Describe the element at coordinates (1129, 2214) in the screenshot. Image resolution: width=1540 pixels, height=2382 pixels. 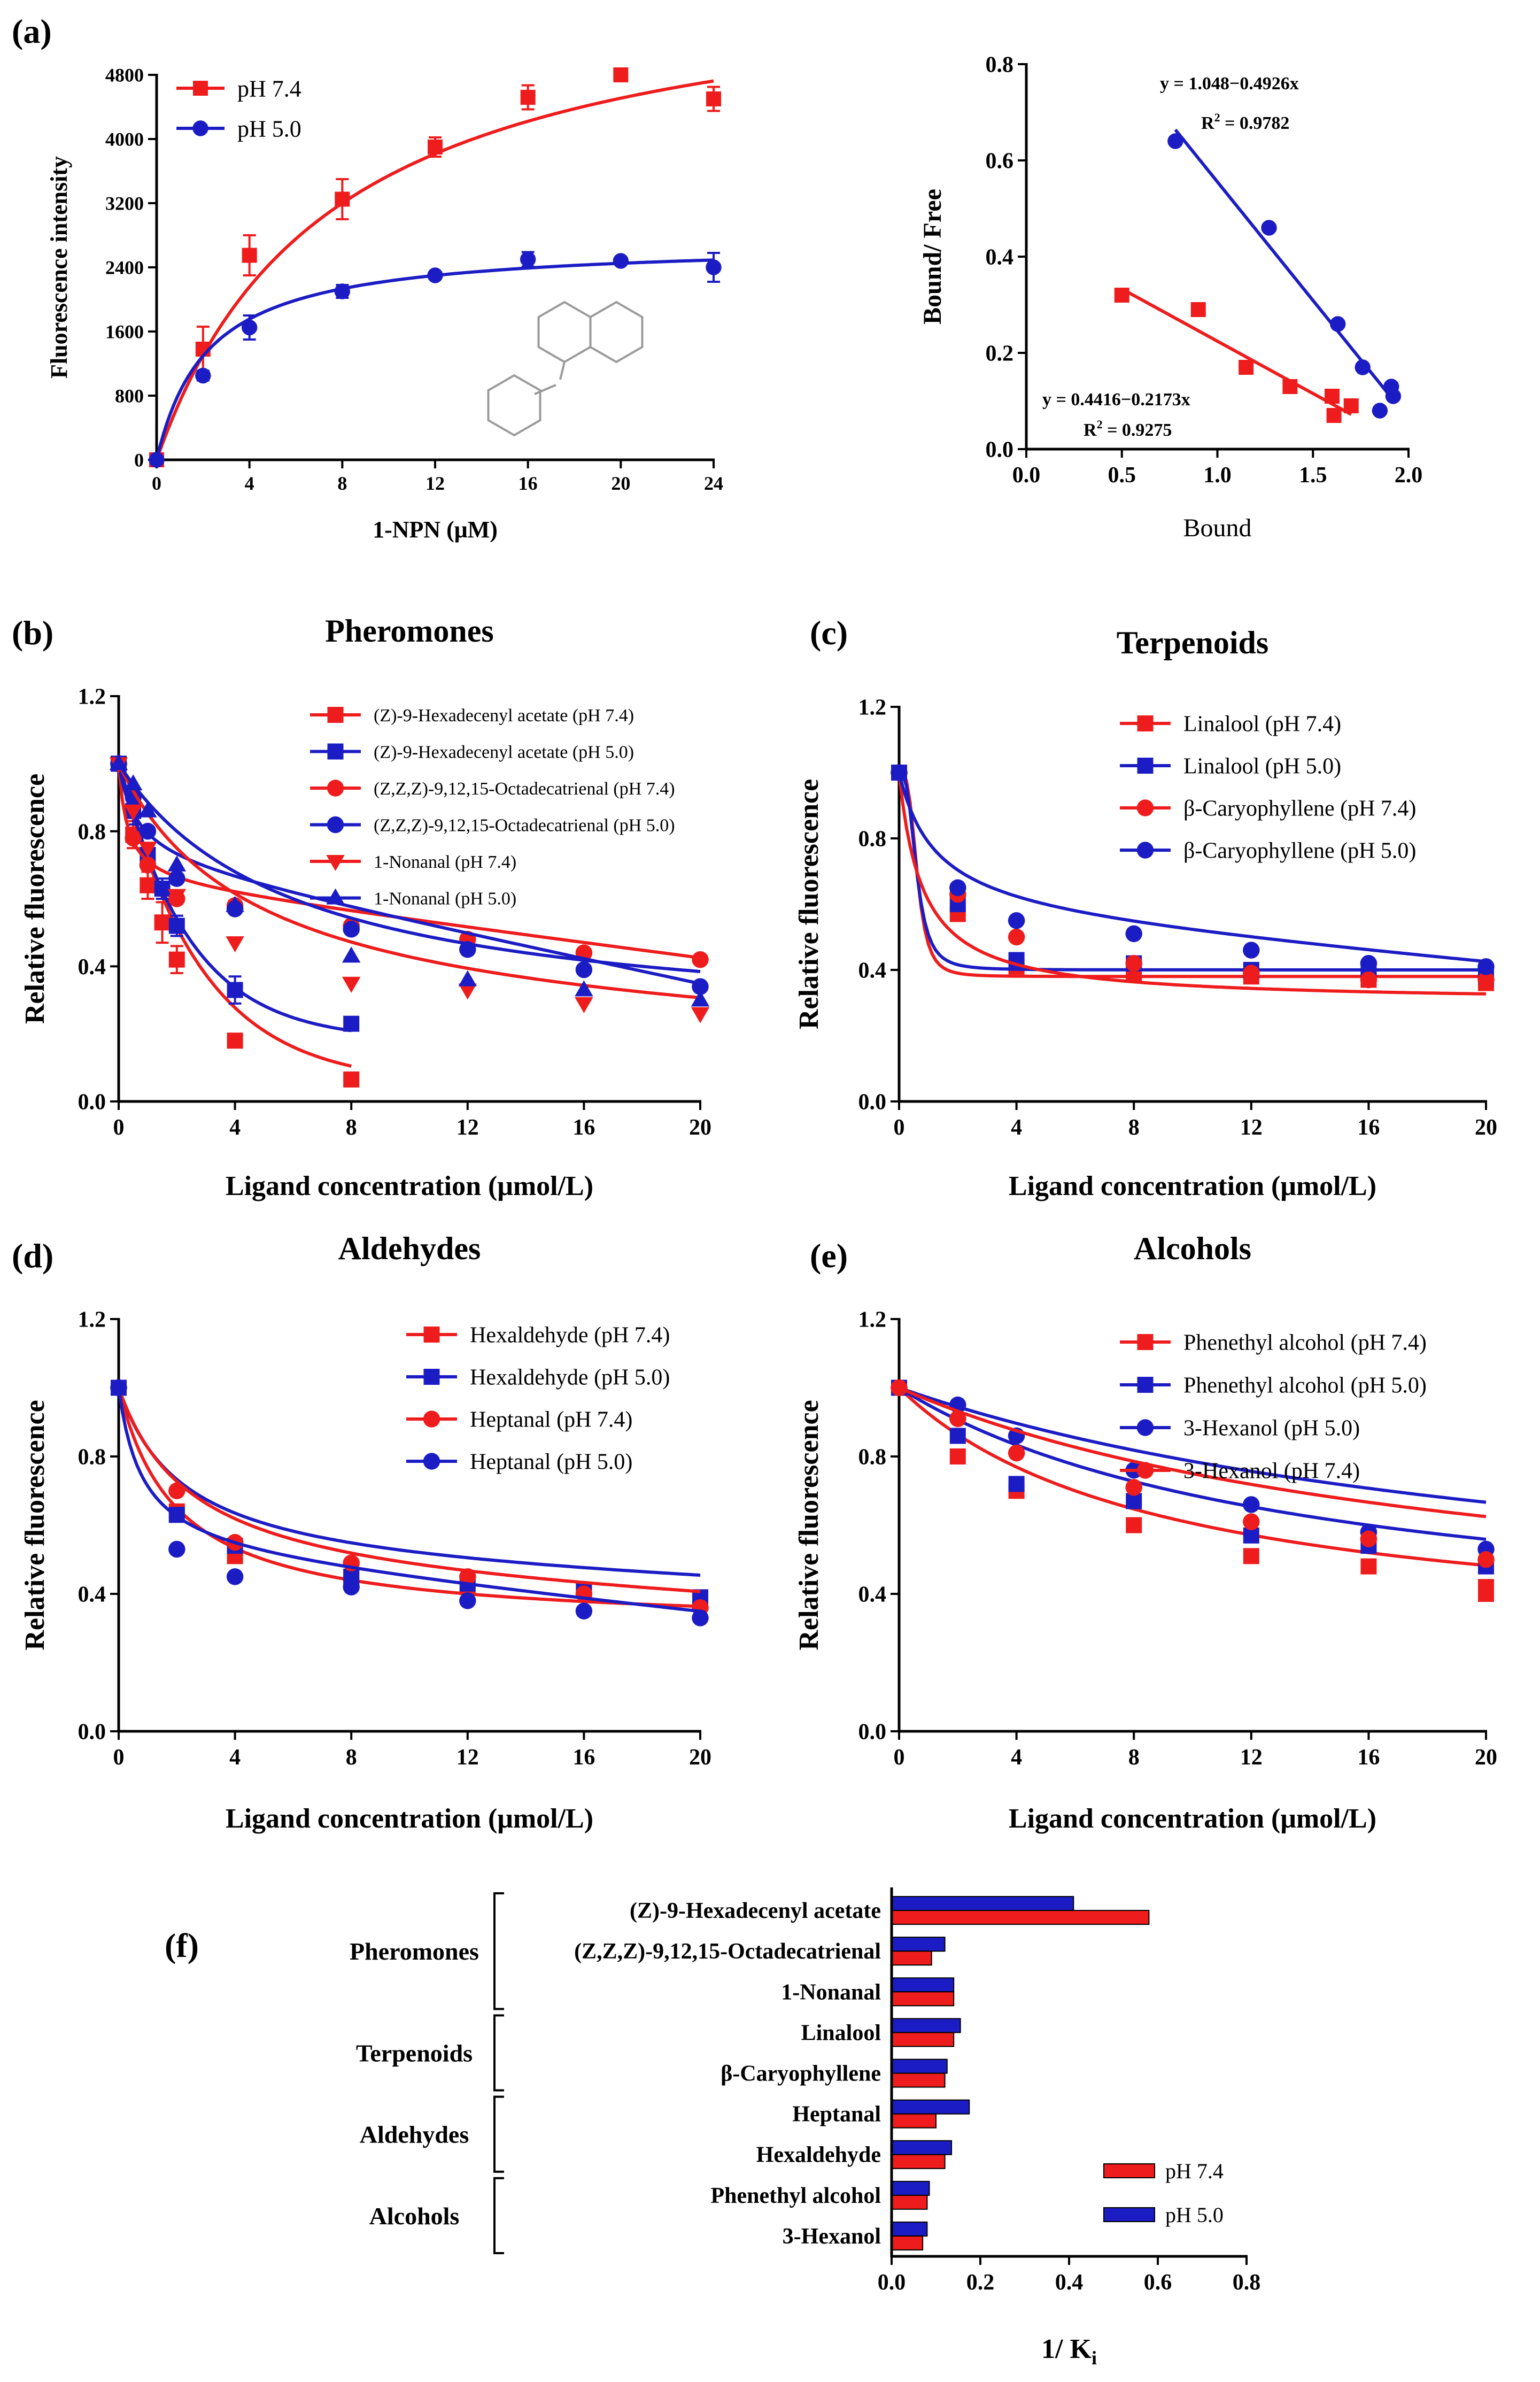
I see `legend-swatch` at that location.